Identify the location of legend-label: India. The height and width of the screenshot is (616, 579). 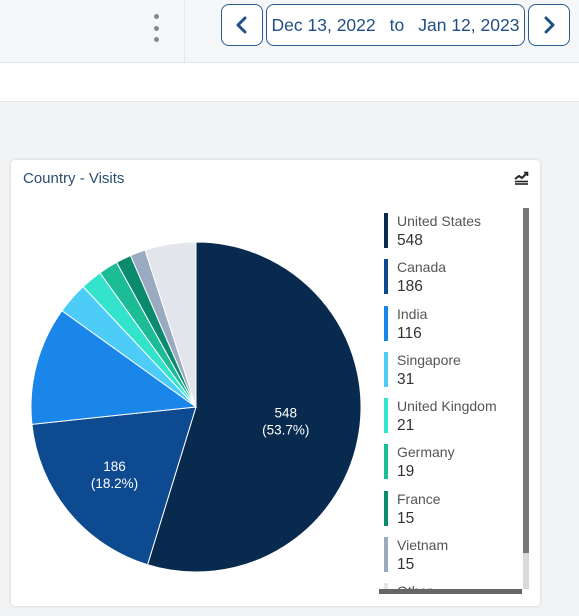
(412, 313).